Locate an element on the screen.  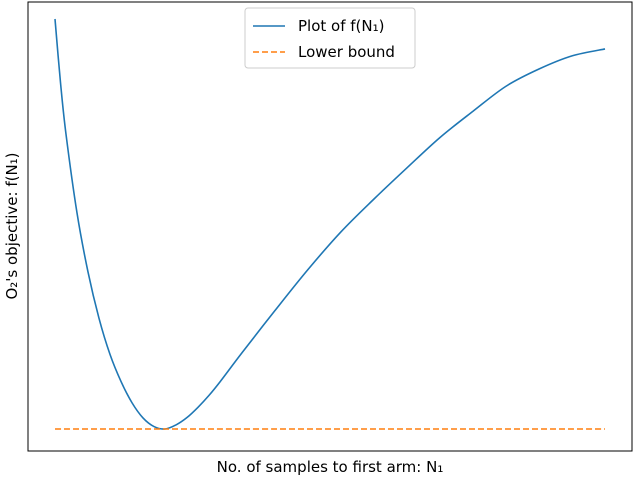
legend-box is located at coordinates (330, 38).